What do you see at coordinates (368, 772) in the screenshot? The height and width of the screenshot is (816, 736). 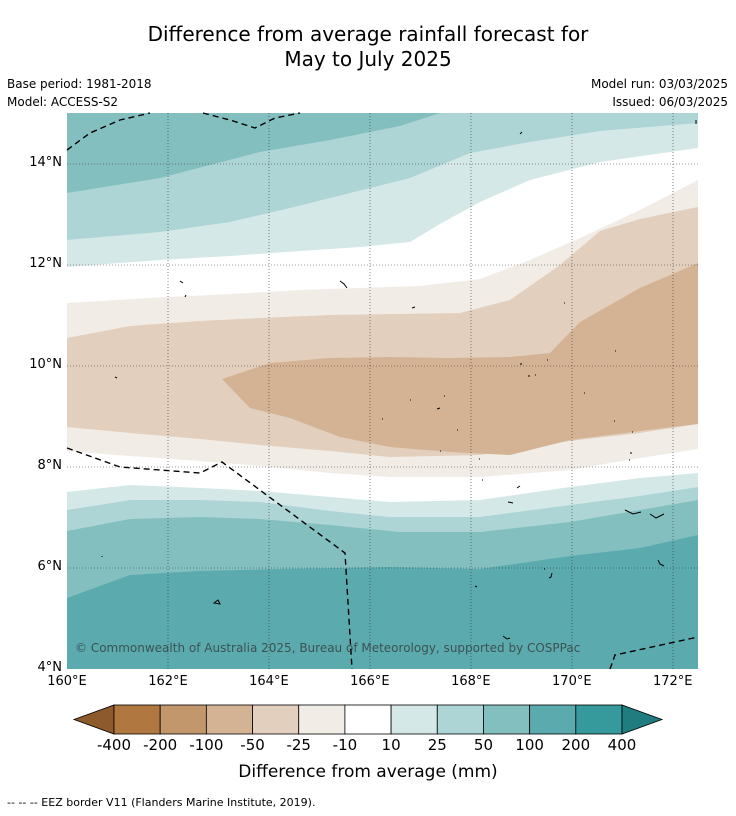 I see `colorbar-title: Difference from average (mm)` at bounding box center [368, 772].